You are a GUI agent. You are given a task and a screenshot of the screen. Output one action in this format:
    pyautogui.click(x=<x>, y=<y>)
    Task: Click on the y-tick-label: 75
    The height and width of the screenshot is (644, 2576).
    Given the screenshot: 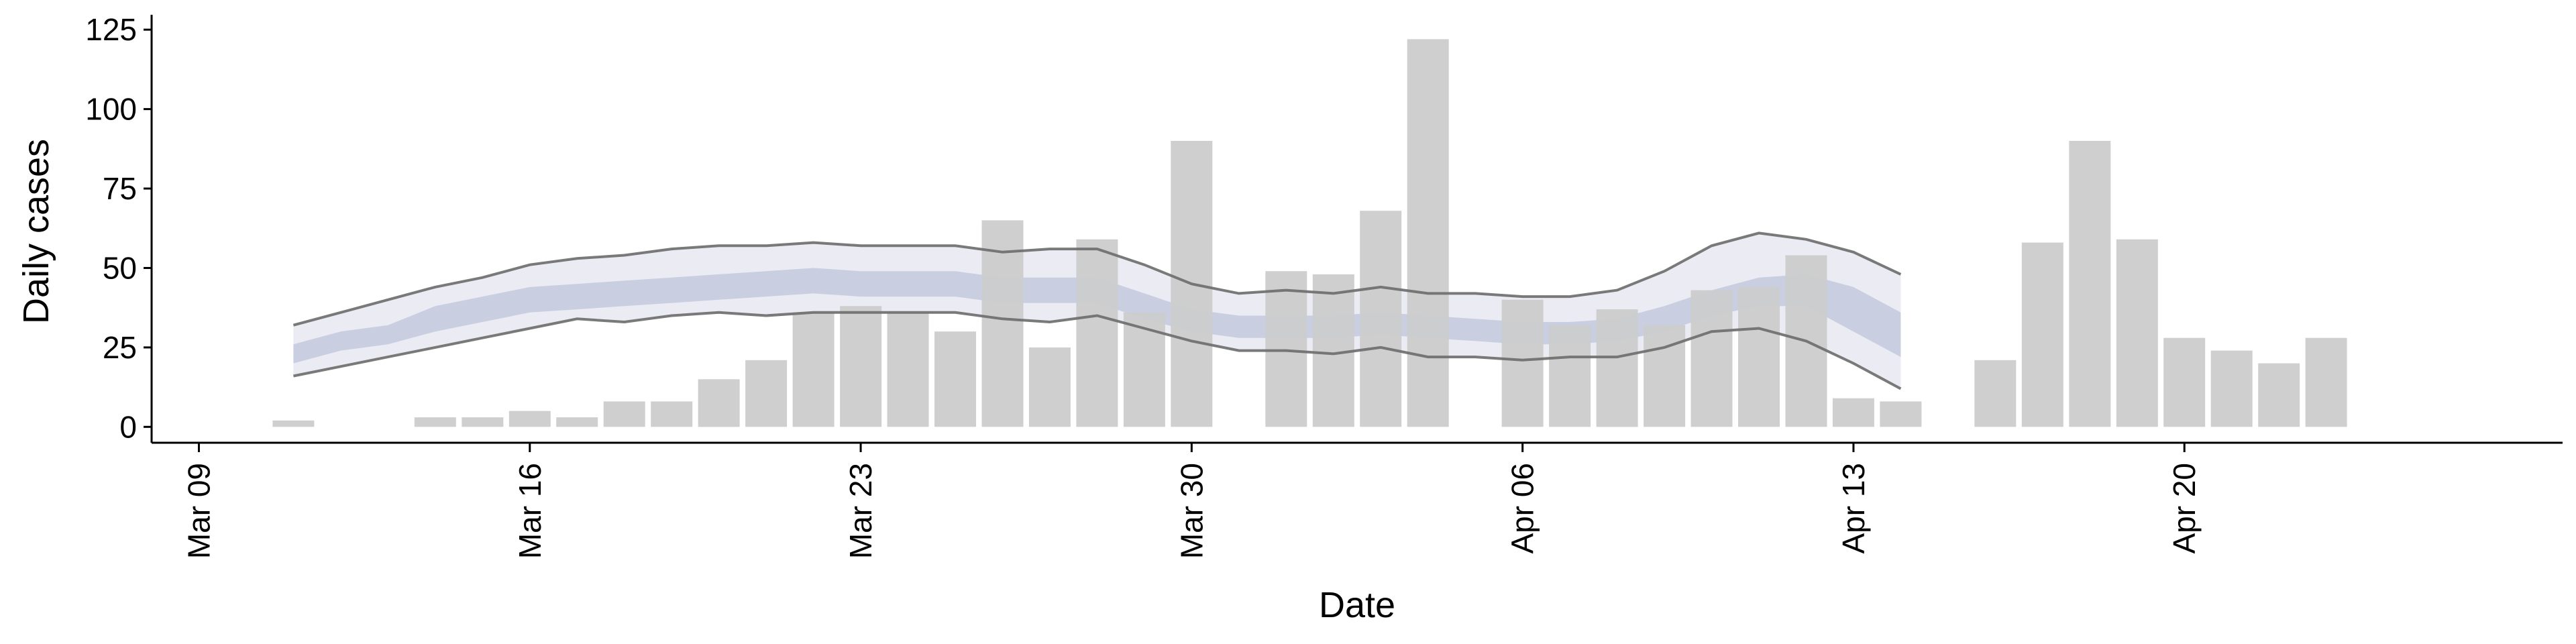 What is the action you would take?
    pyautogui.click(x=120, y=188)
    